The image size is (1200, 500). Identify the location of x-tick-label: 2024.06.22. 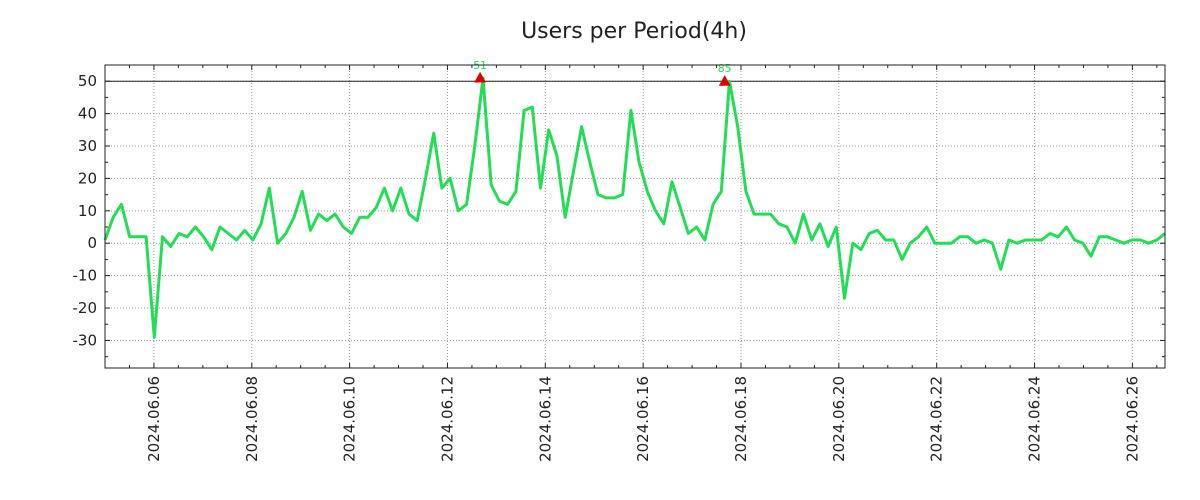
(937, 419).